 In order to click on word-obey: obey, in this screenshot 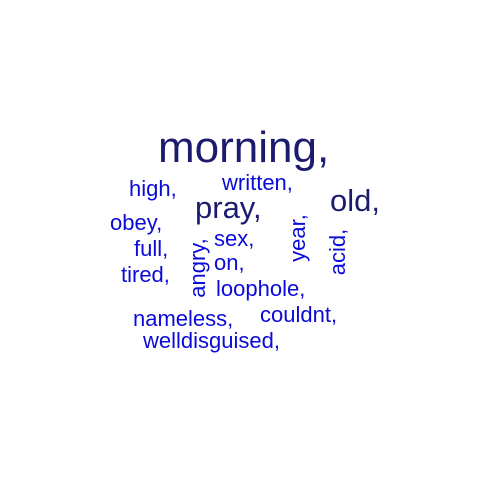, I will do `click(136, 222)`.